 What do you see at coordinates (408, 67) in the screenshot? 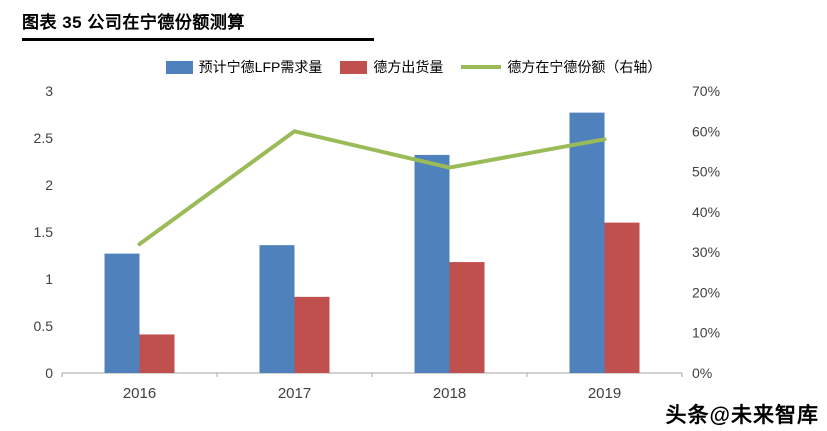
I see `legend-label-shipments: 德方出货量` at bounding box center [408, 67].